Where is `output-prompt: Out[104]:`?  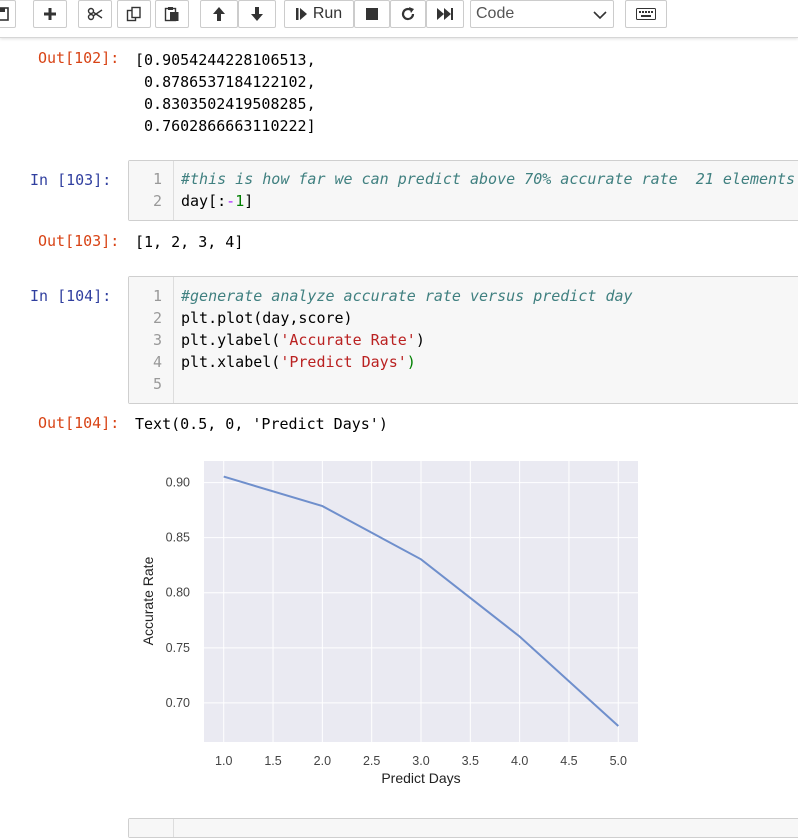 output-prompt: Out[104]: is located at coordinates (79, 423).